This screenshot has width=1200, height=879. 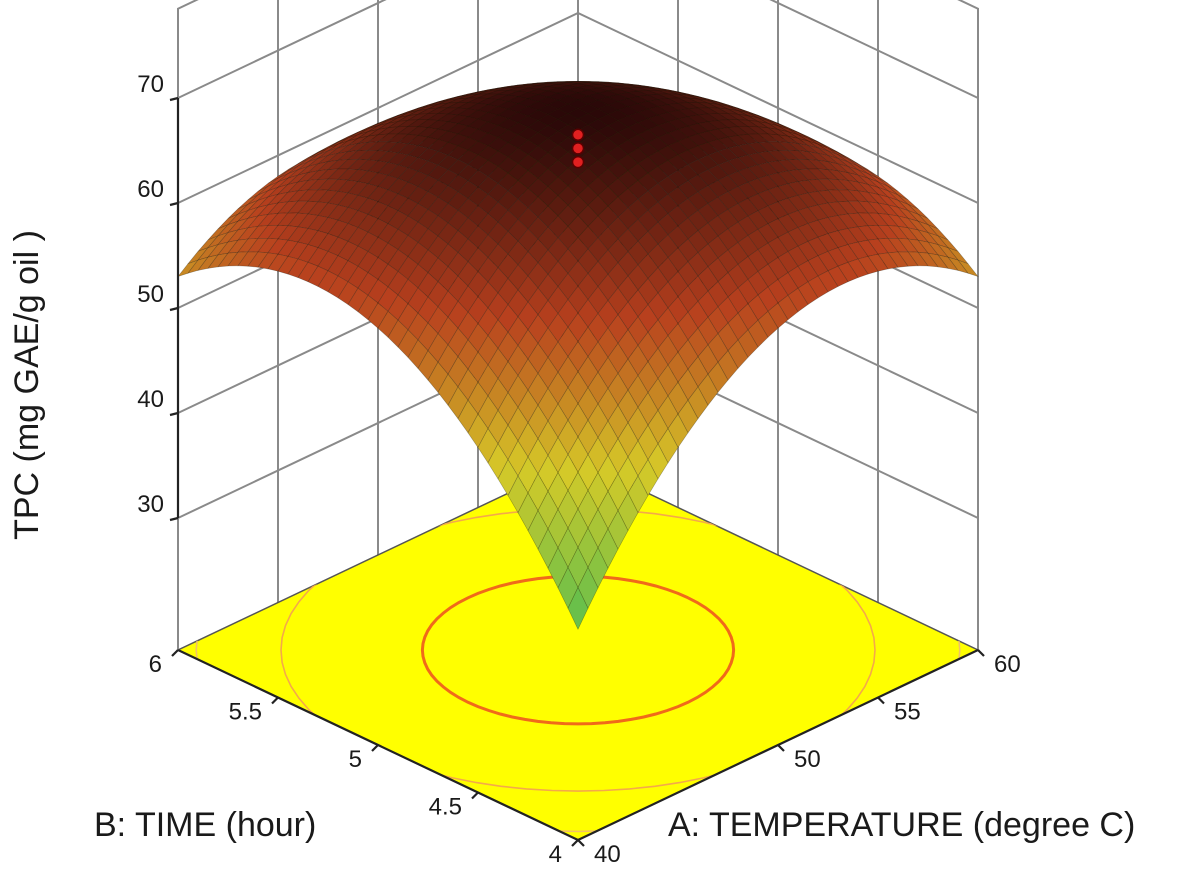 What do you see at coordinates (150, 504) in the screenshot?
I see `z-tick-label: 30` at bounding box center [150, 504].